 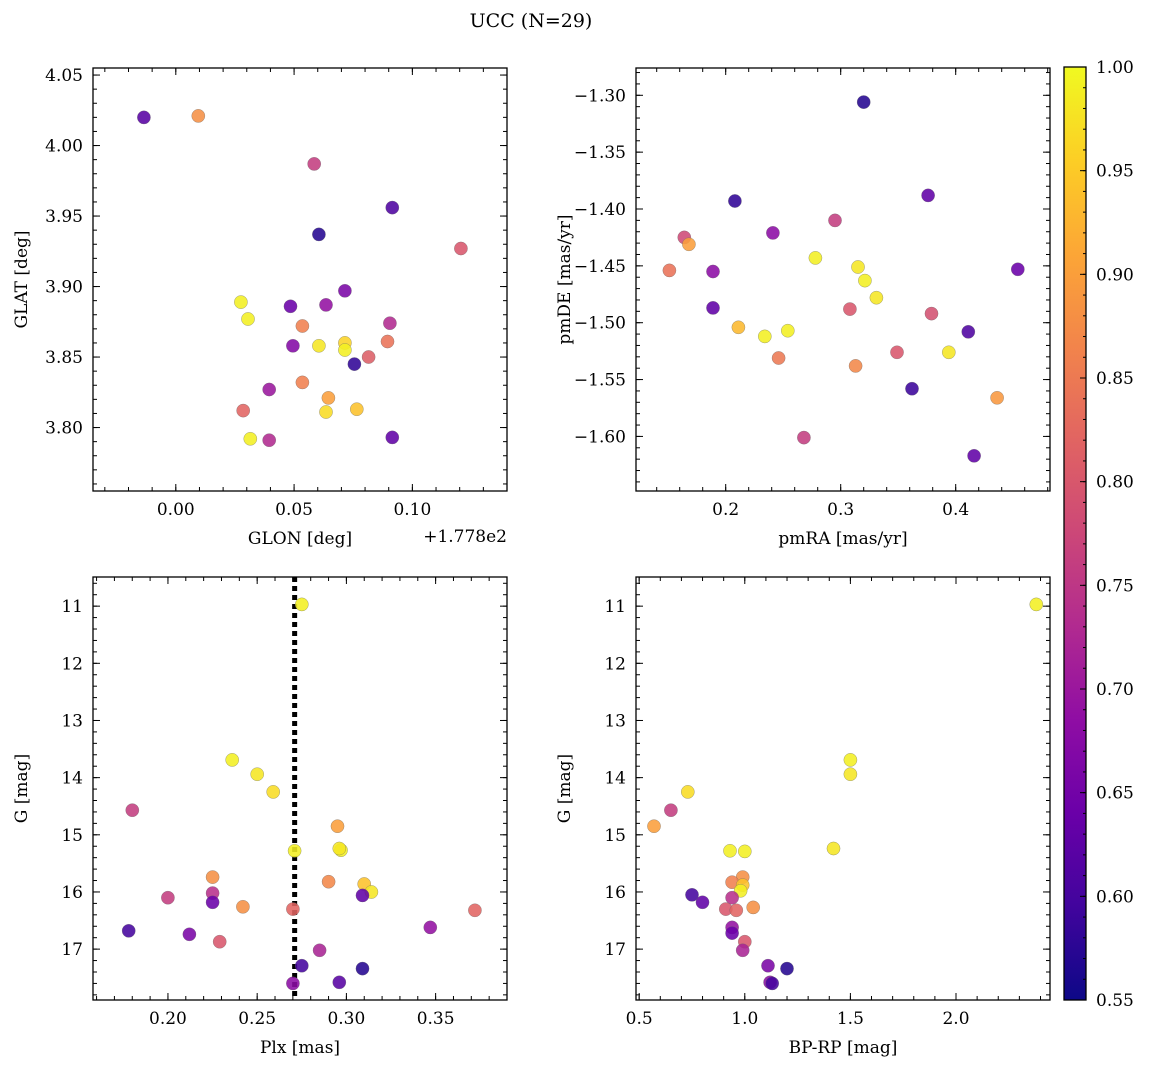 What do you see at coordinates (842, 539) in the screenshot?
I see `x-axis-label: pmRA [mas/yr]` at bounding box center [842, 539].